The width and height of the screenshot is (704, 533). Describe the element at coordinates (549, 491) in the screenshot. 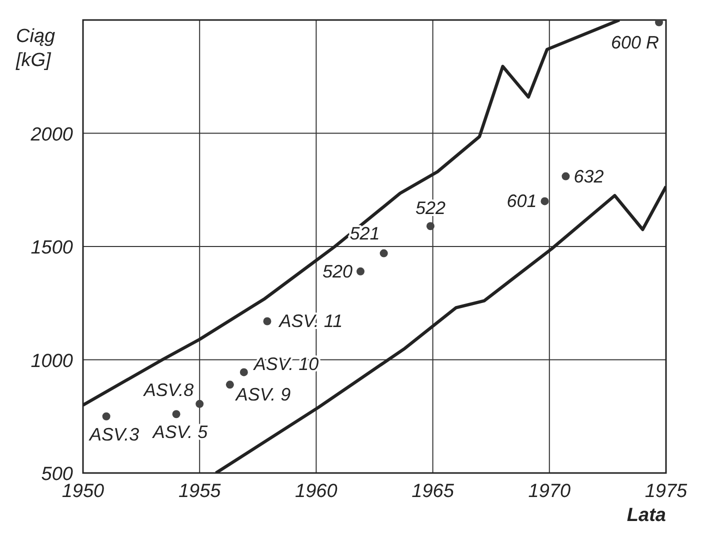

I see `x-tick-label: 1970` at that location.